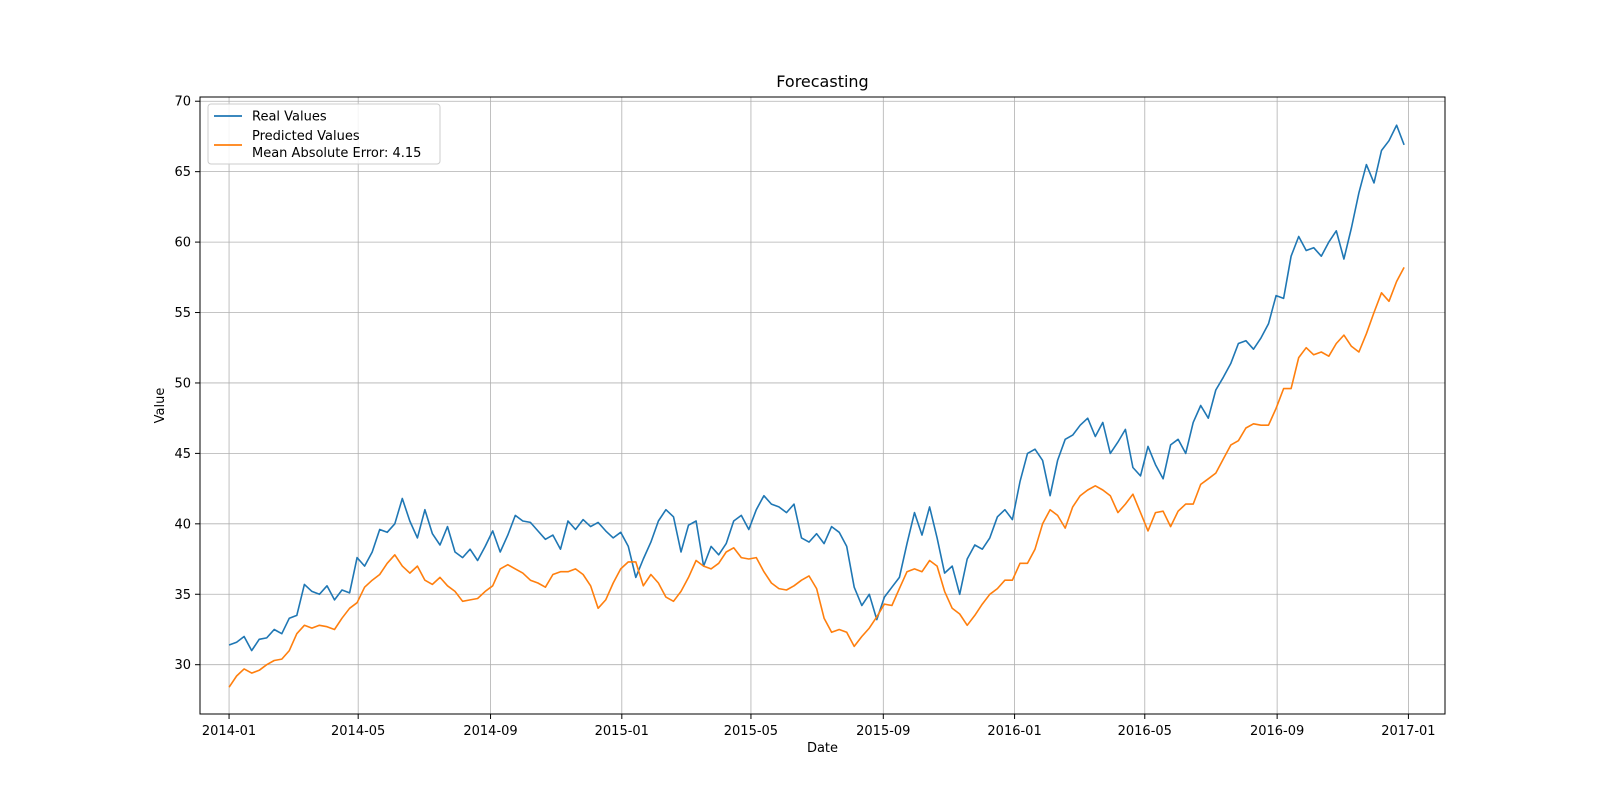  What do you see at coordinates (182, 172) in the screenshot?
I see `y-tick-label: 65` at bounding box center [182, 172].